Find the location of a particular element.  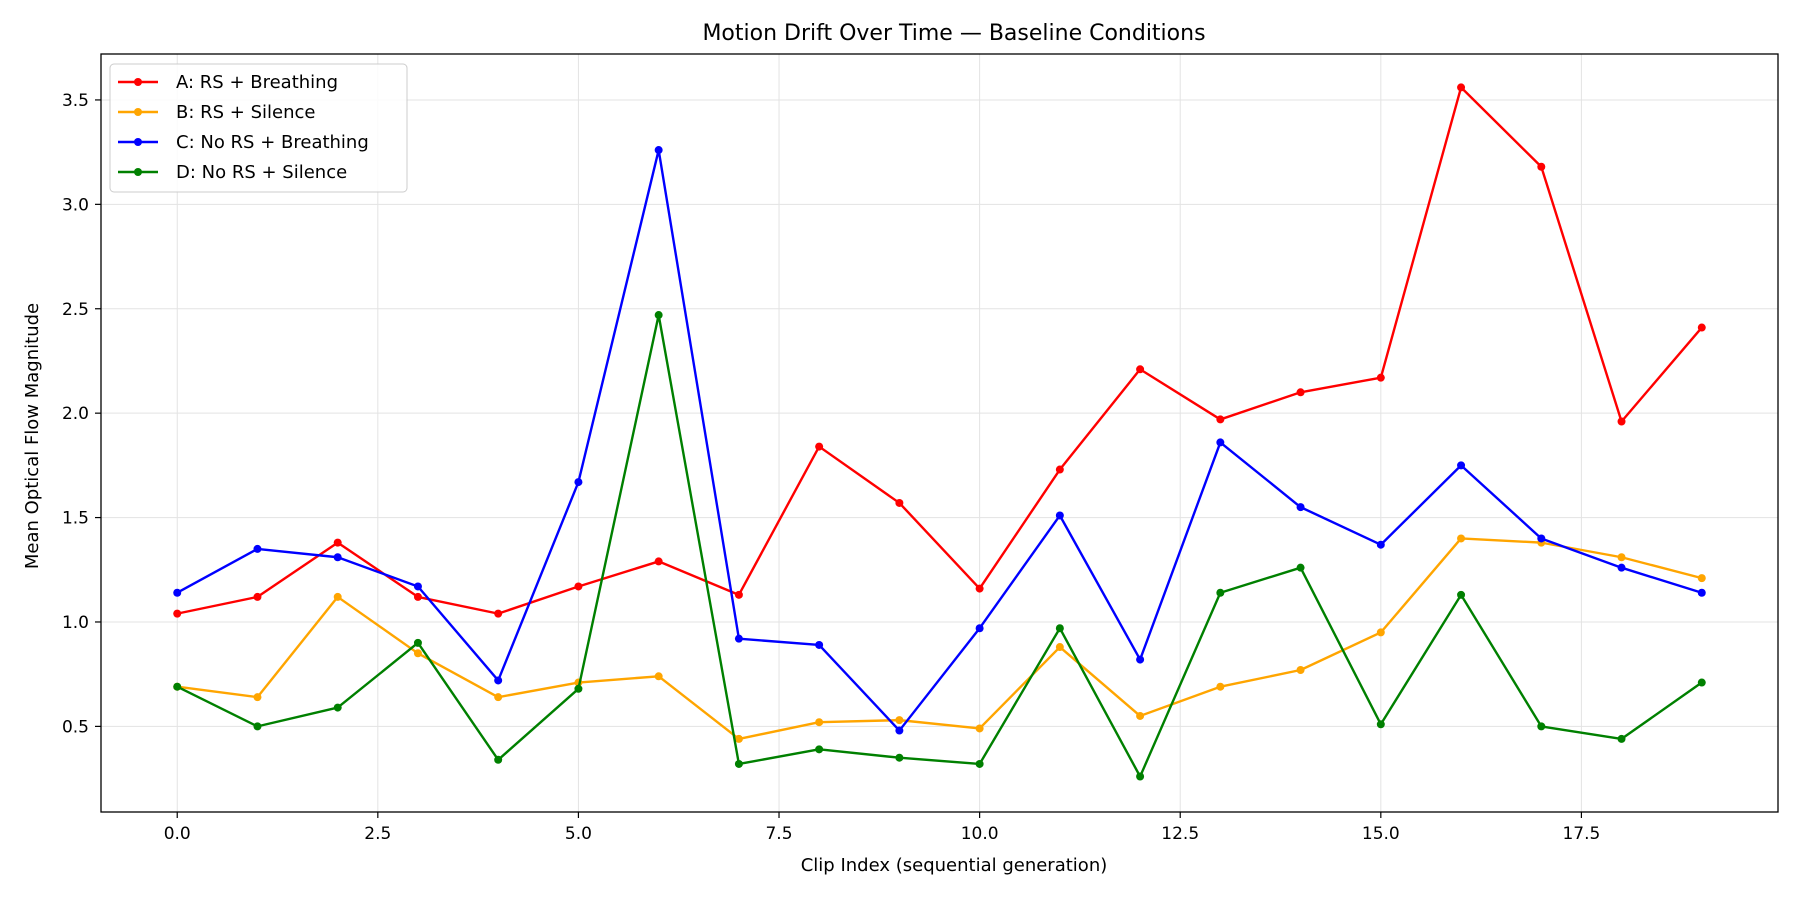

x-tick-label: 12.5 is located at coordinates (1180, 834).